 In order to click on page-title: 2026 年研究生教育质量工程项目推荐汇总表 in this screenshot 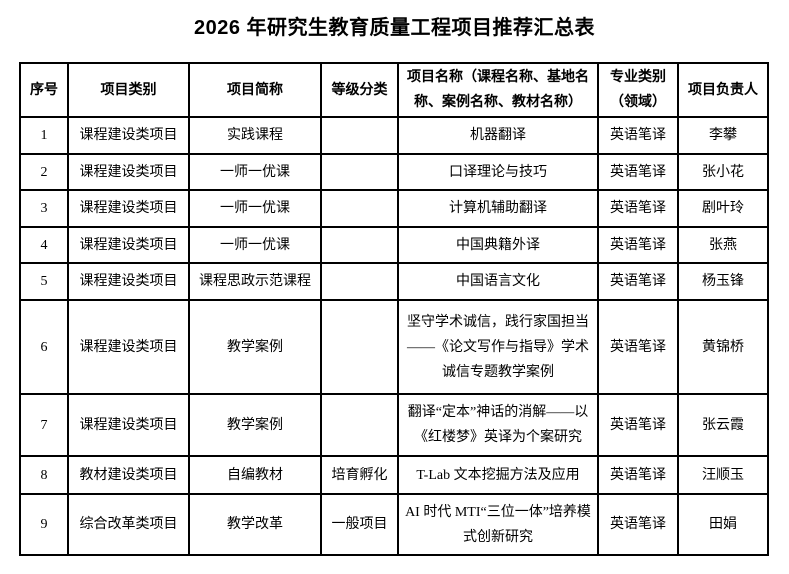, I will do `click(394, 28)`.